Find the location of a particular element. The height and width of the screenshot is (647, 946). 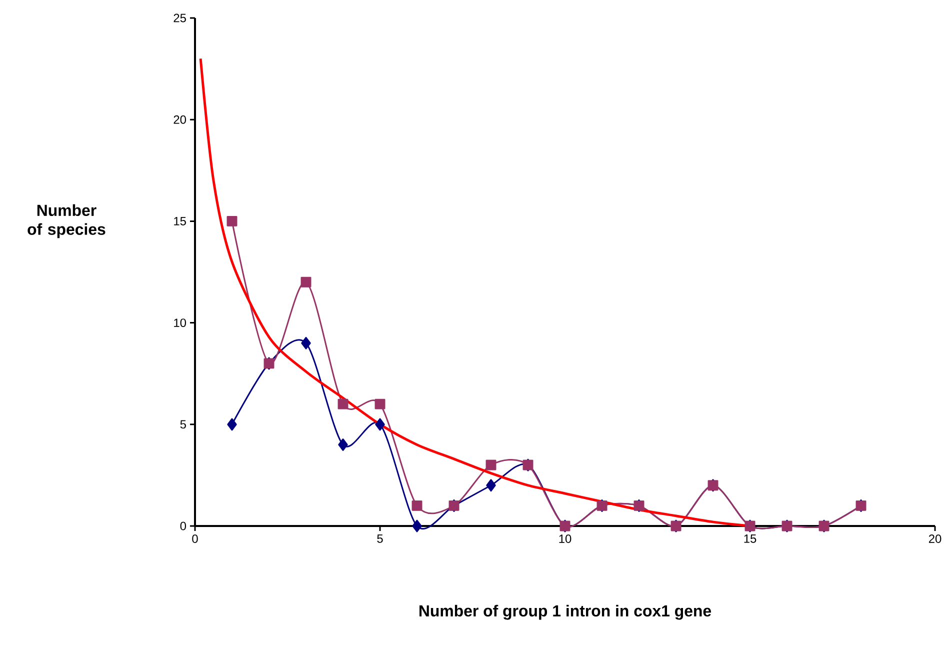

x-tick-label: 5 is located at coordinates (380, 538).